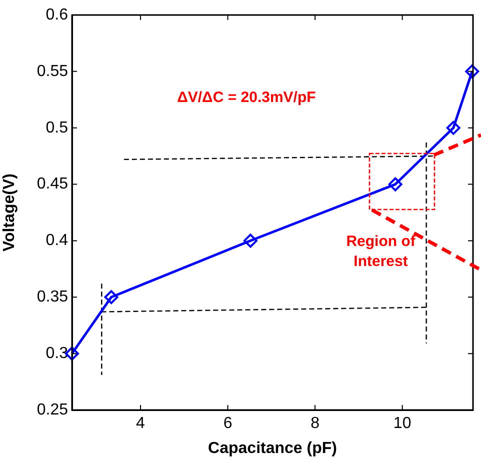 The image size is (481, 458). Describe the element at coordinates (381, 251) in the screenshot. I see `annotation: Region of Interest` at that location.